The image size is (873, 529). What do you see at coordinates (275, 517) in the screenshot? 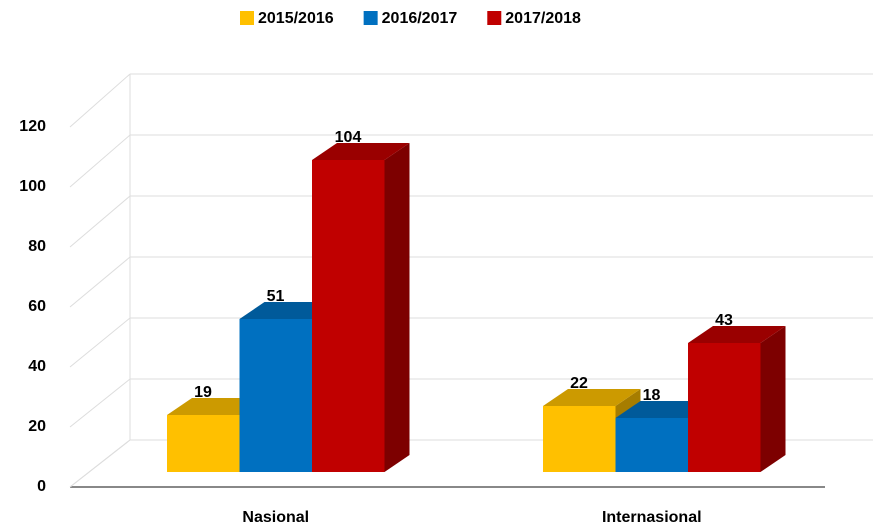
I see `x-tick-label: Nasional` at bounding box center [275, 517].